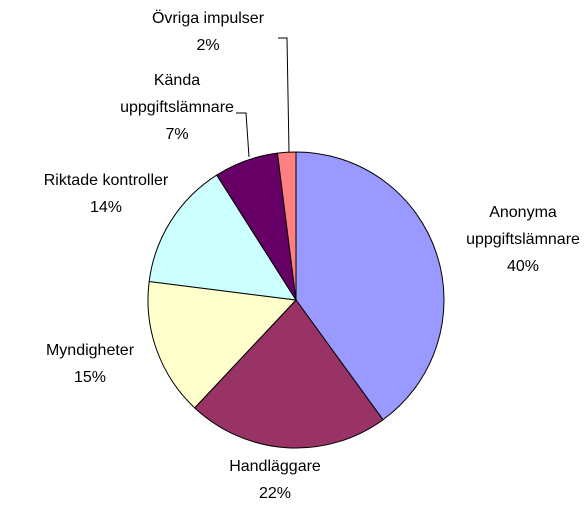 The height and width of the screenshot is (507, 588). What do you see at coordinates (177, 134) in the screenshot?
I see `value-label: 7%` at bounding box center [177, 134].